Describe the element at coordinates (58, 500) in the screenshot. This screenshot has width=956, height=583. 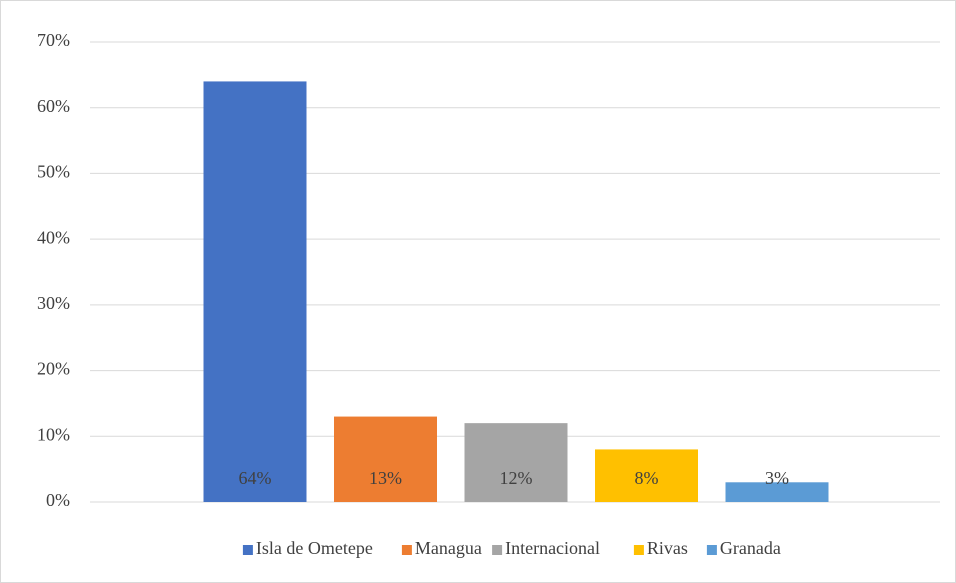
I see `y-tick-label: 0%` at that location.